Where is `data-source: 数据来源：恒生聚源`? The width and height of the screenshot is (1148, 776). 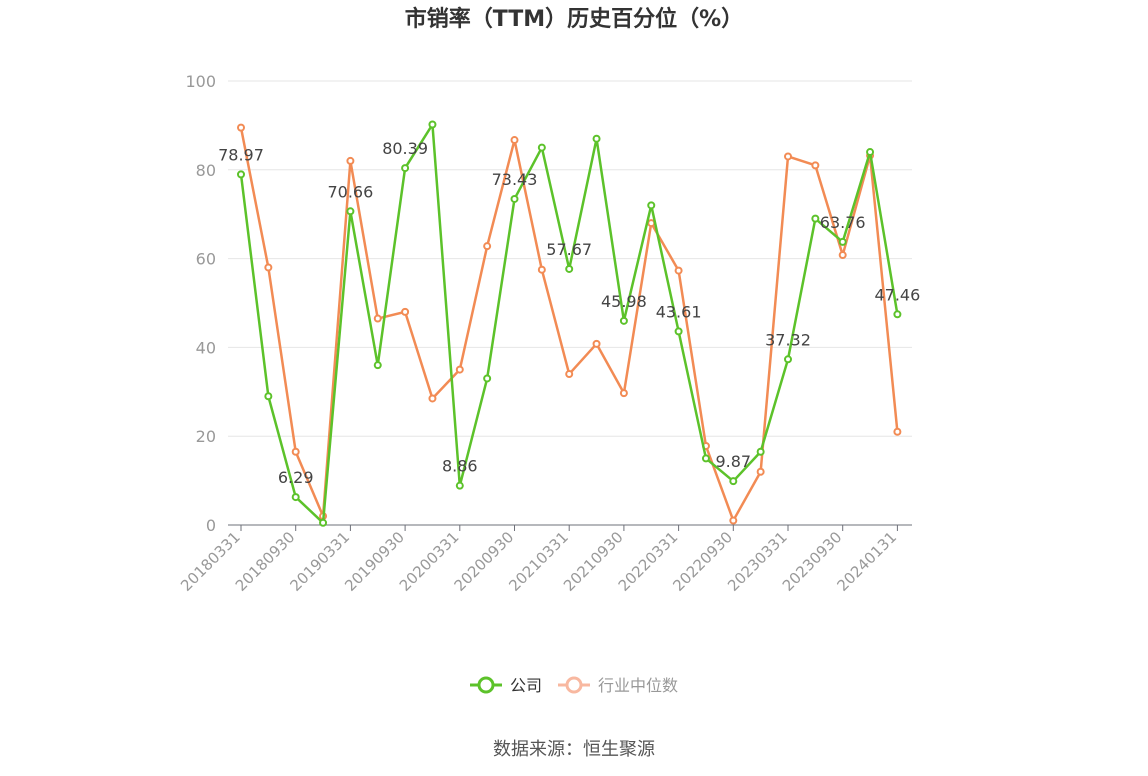 data-source: 数据来源：恒生聚源 is located at coordinates (574, 749).